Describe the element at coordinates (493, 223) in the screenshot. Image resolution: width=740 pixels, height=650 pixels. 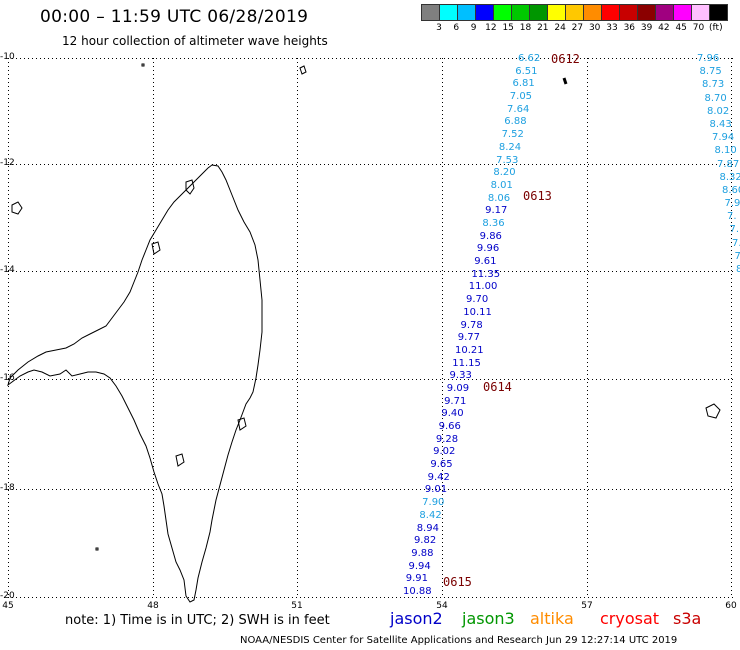
I see `wave-height-value: 8.36` at that location.